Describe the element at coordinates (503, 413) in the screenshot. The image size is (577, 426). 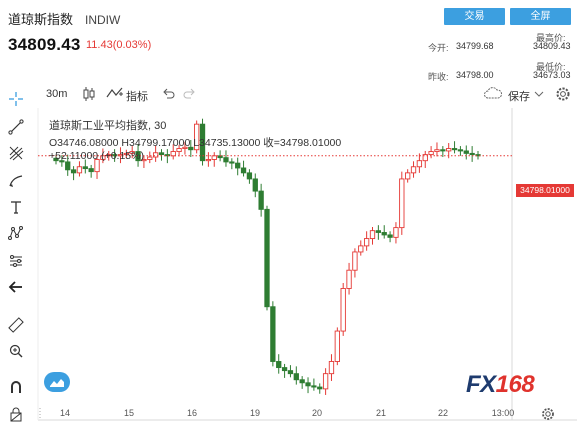
I see `x-tick-label: 13:00` at that location.